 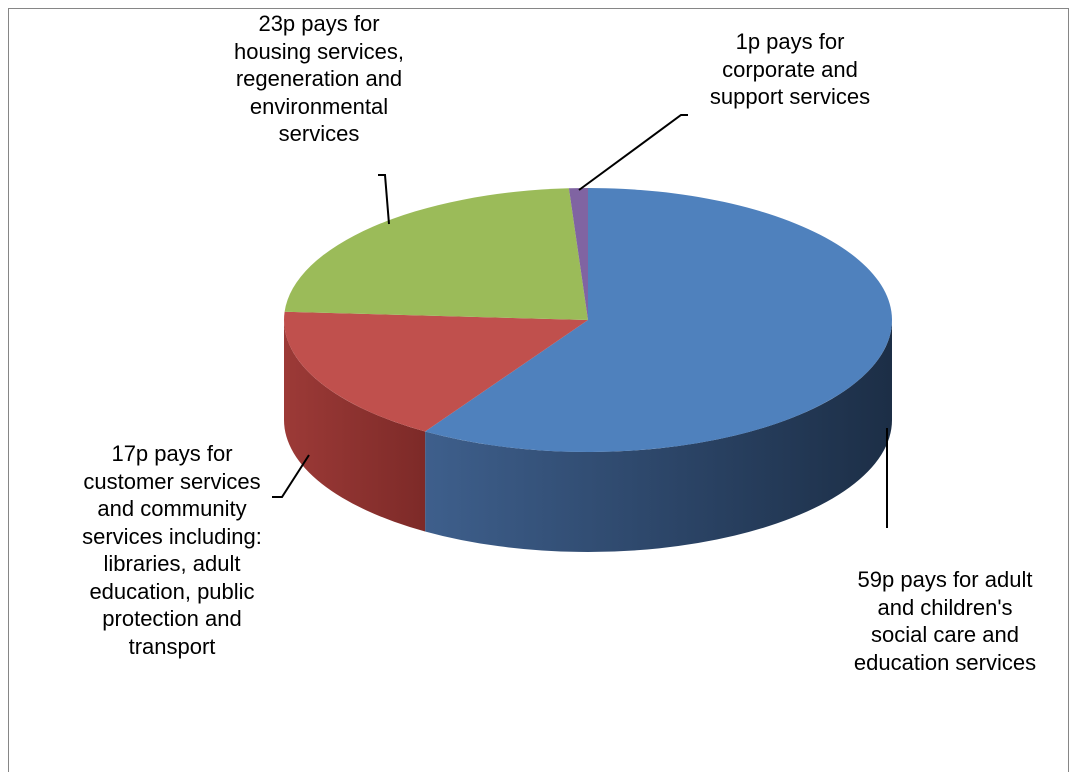 I want to click on pie-slice-corporate, so click(x=578, y=254).